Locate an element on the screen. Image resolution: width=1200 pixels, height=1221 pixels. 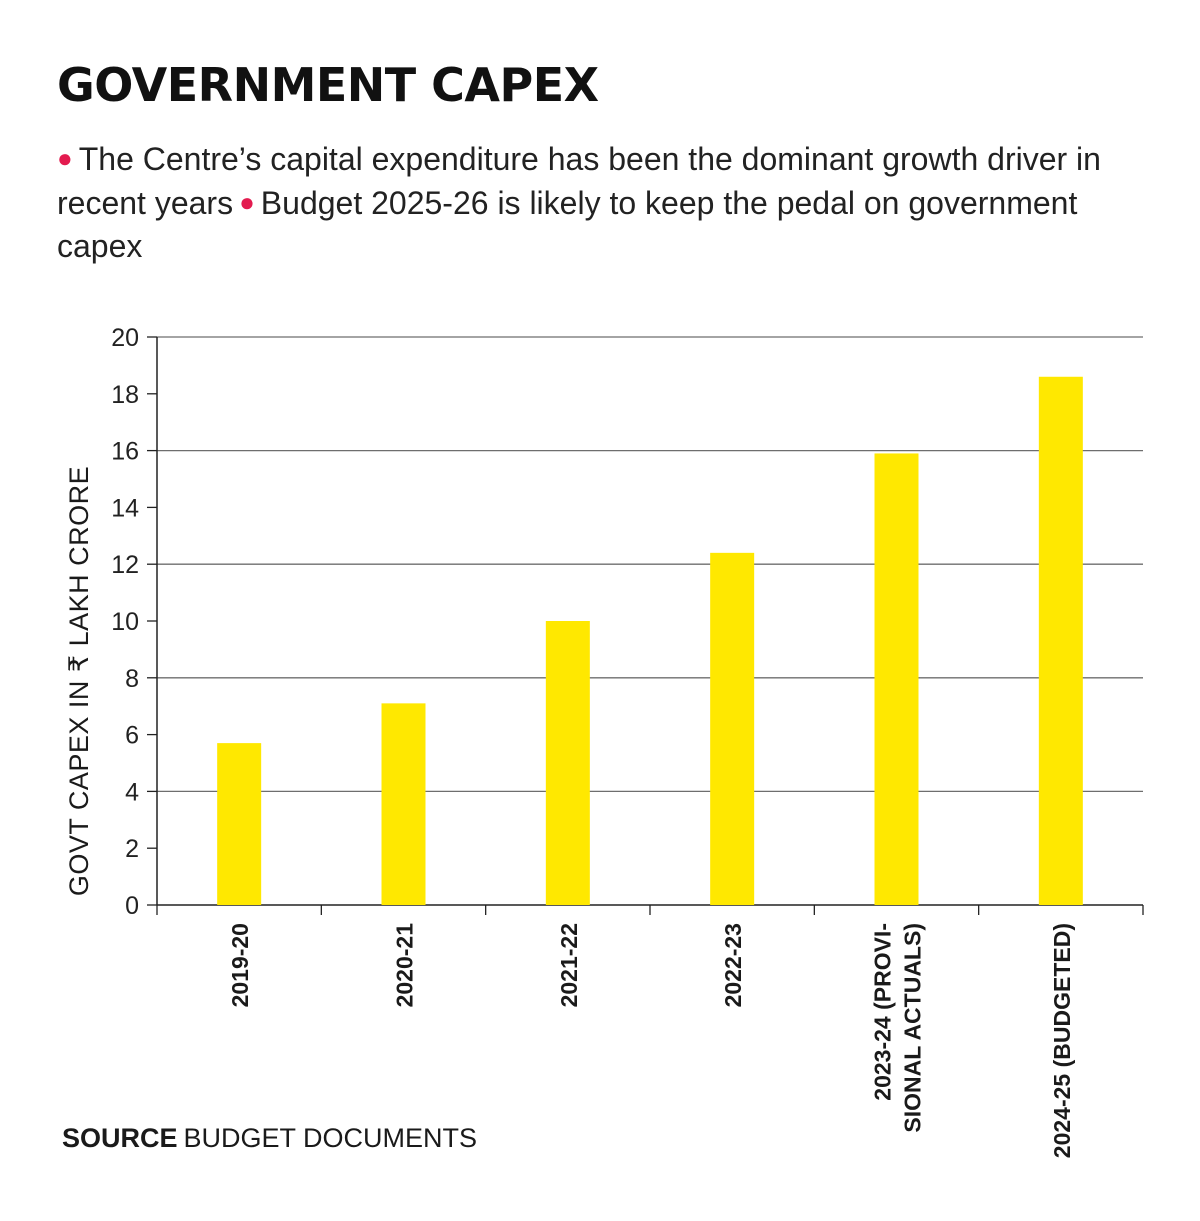
x-category-label: SIONAL ACTUALS) is located at coordinates (913, 1028).